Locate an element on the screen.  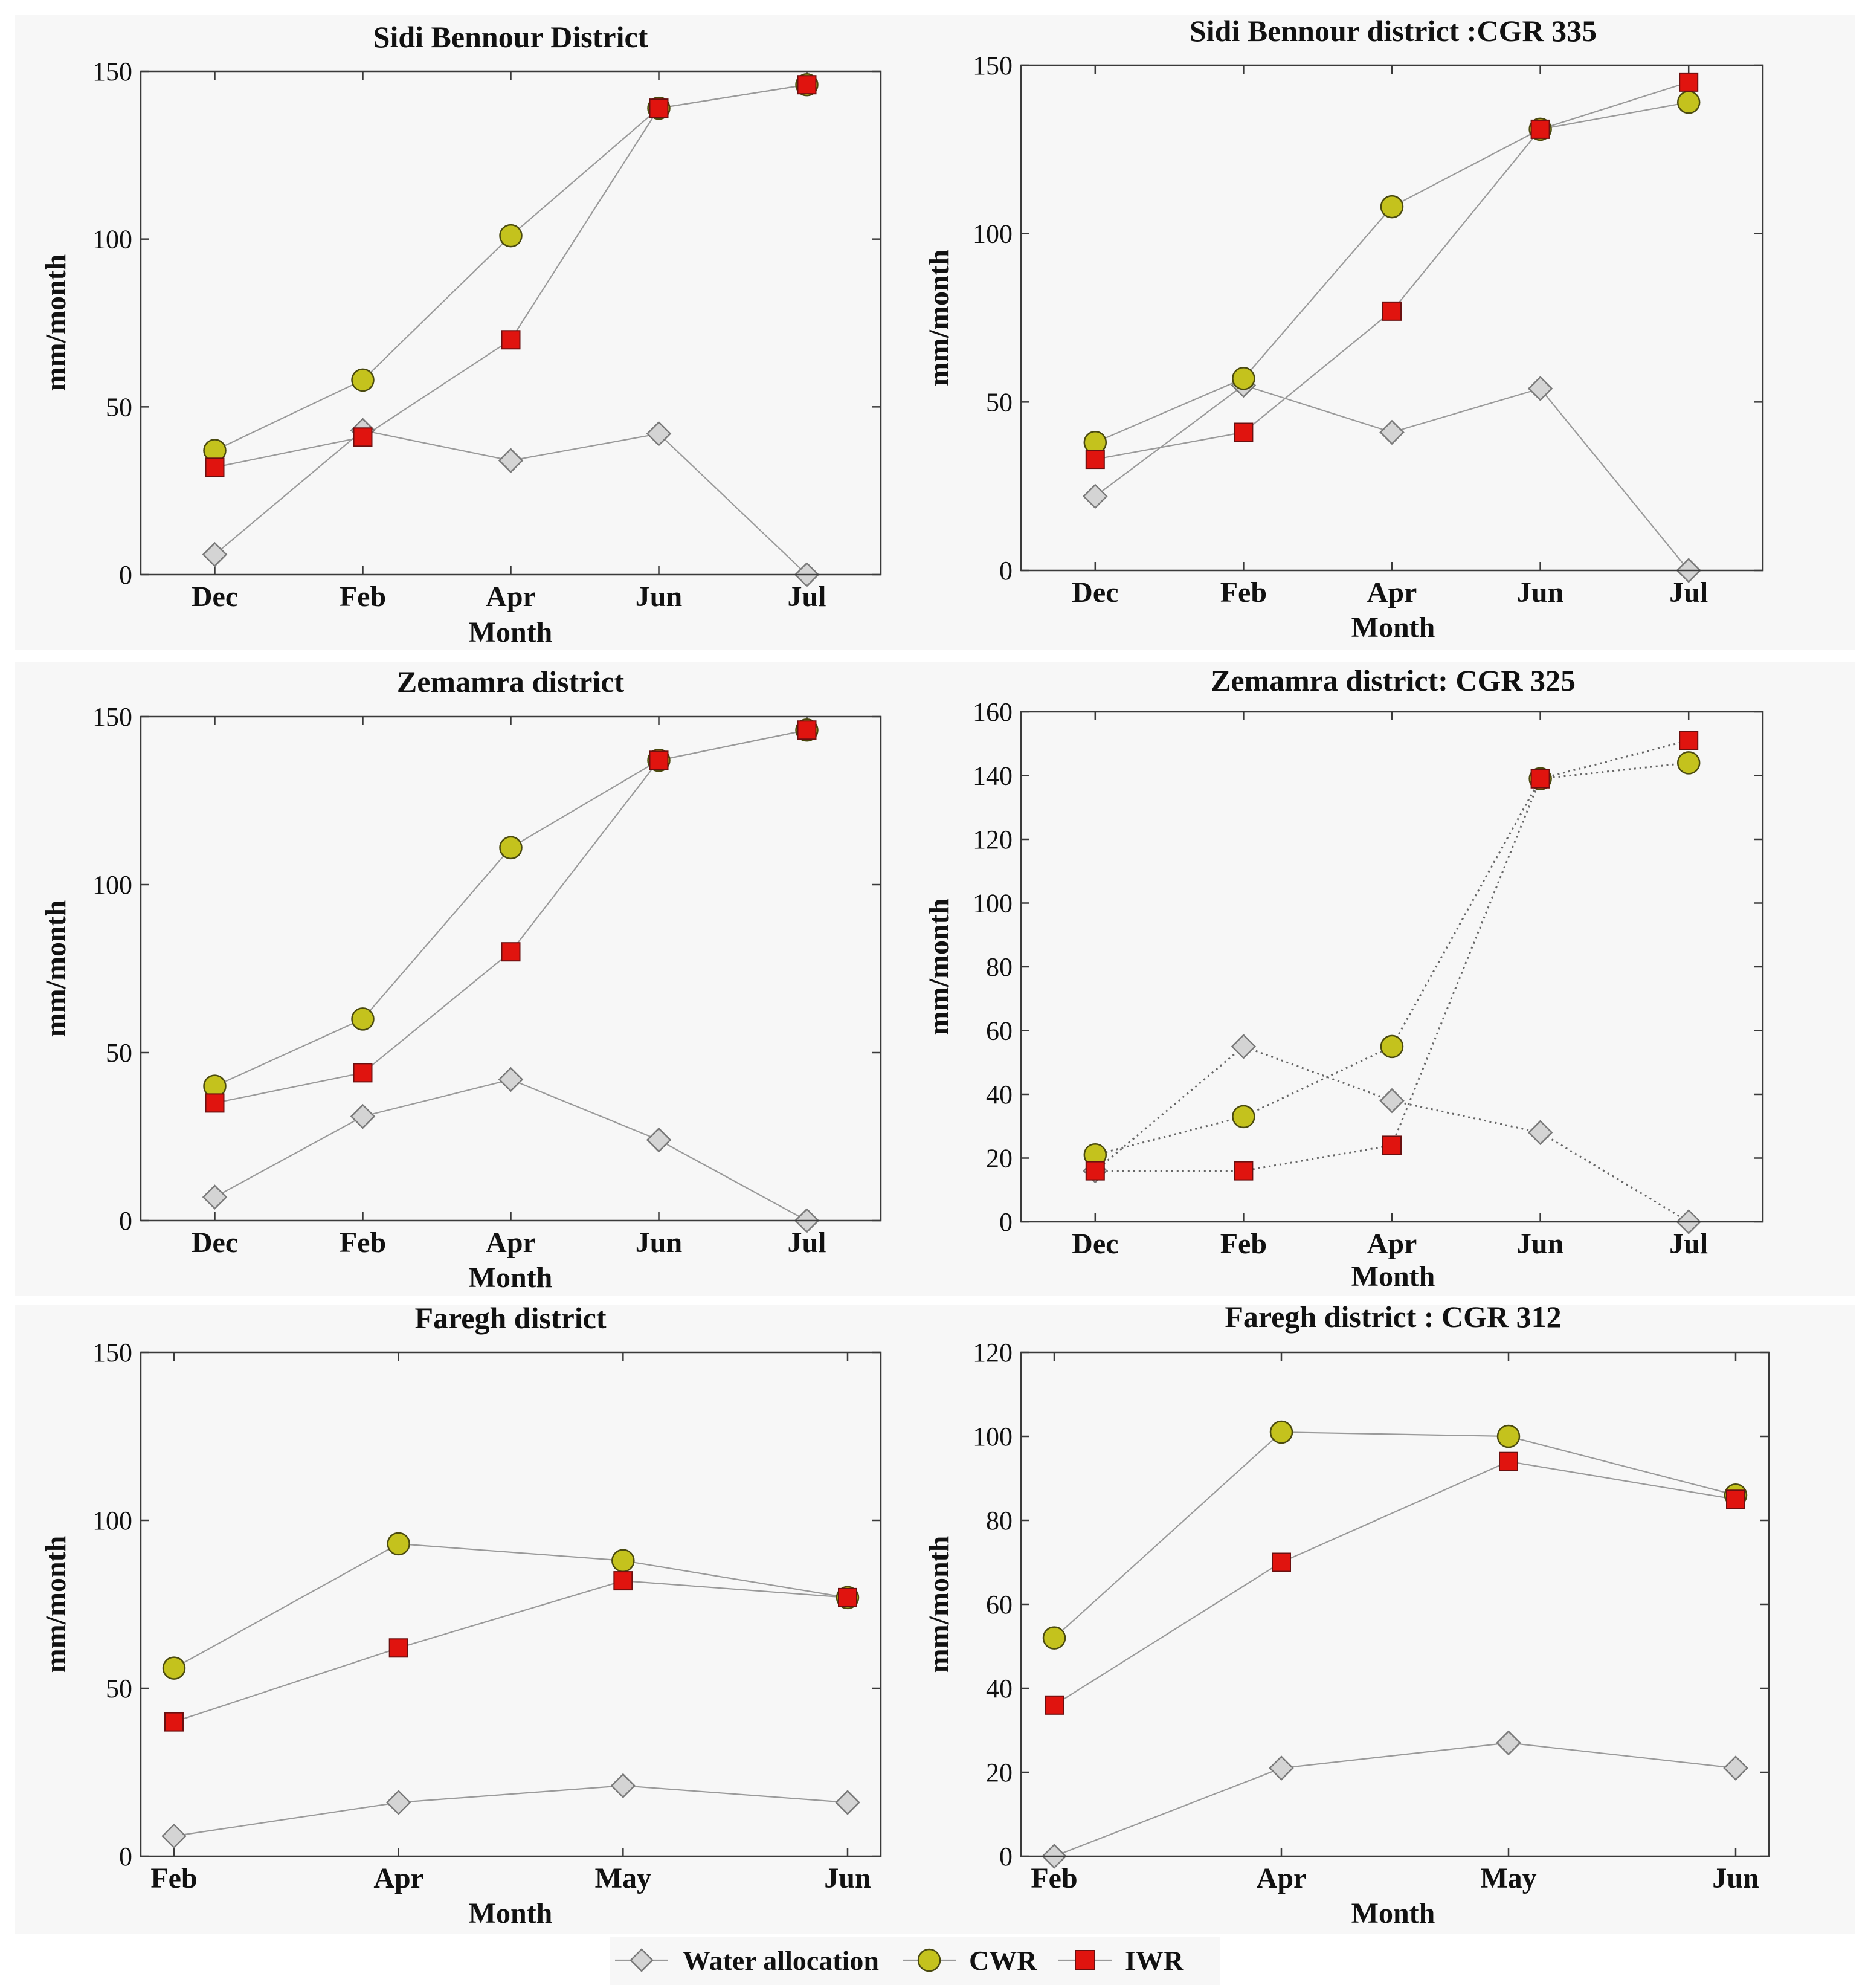
series-line-water-allocation is located at coordinates (1391, 1134).